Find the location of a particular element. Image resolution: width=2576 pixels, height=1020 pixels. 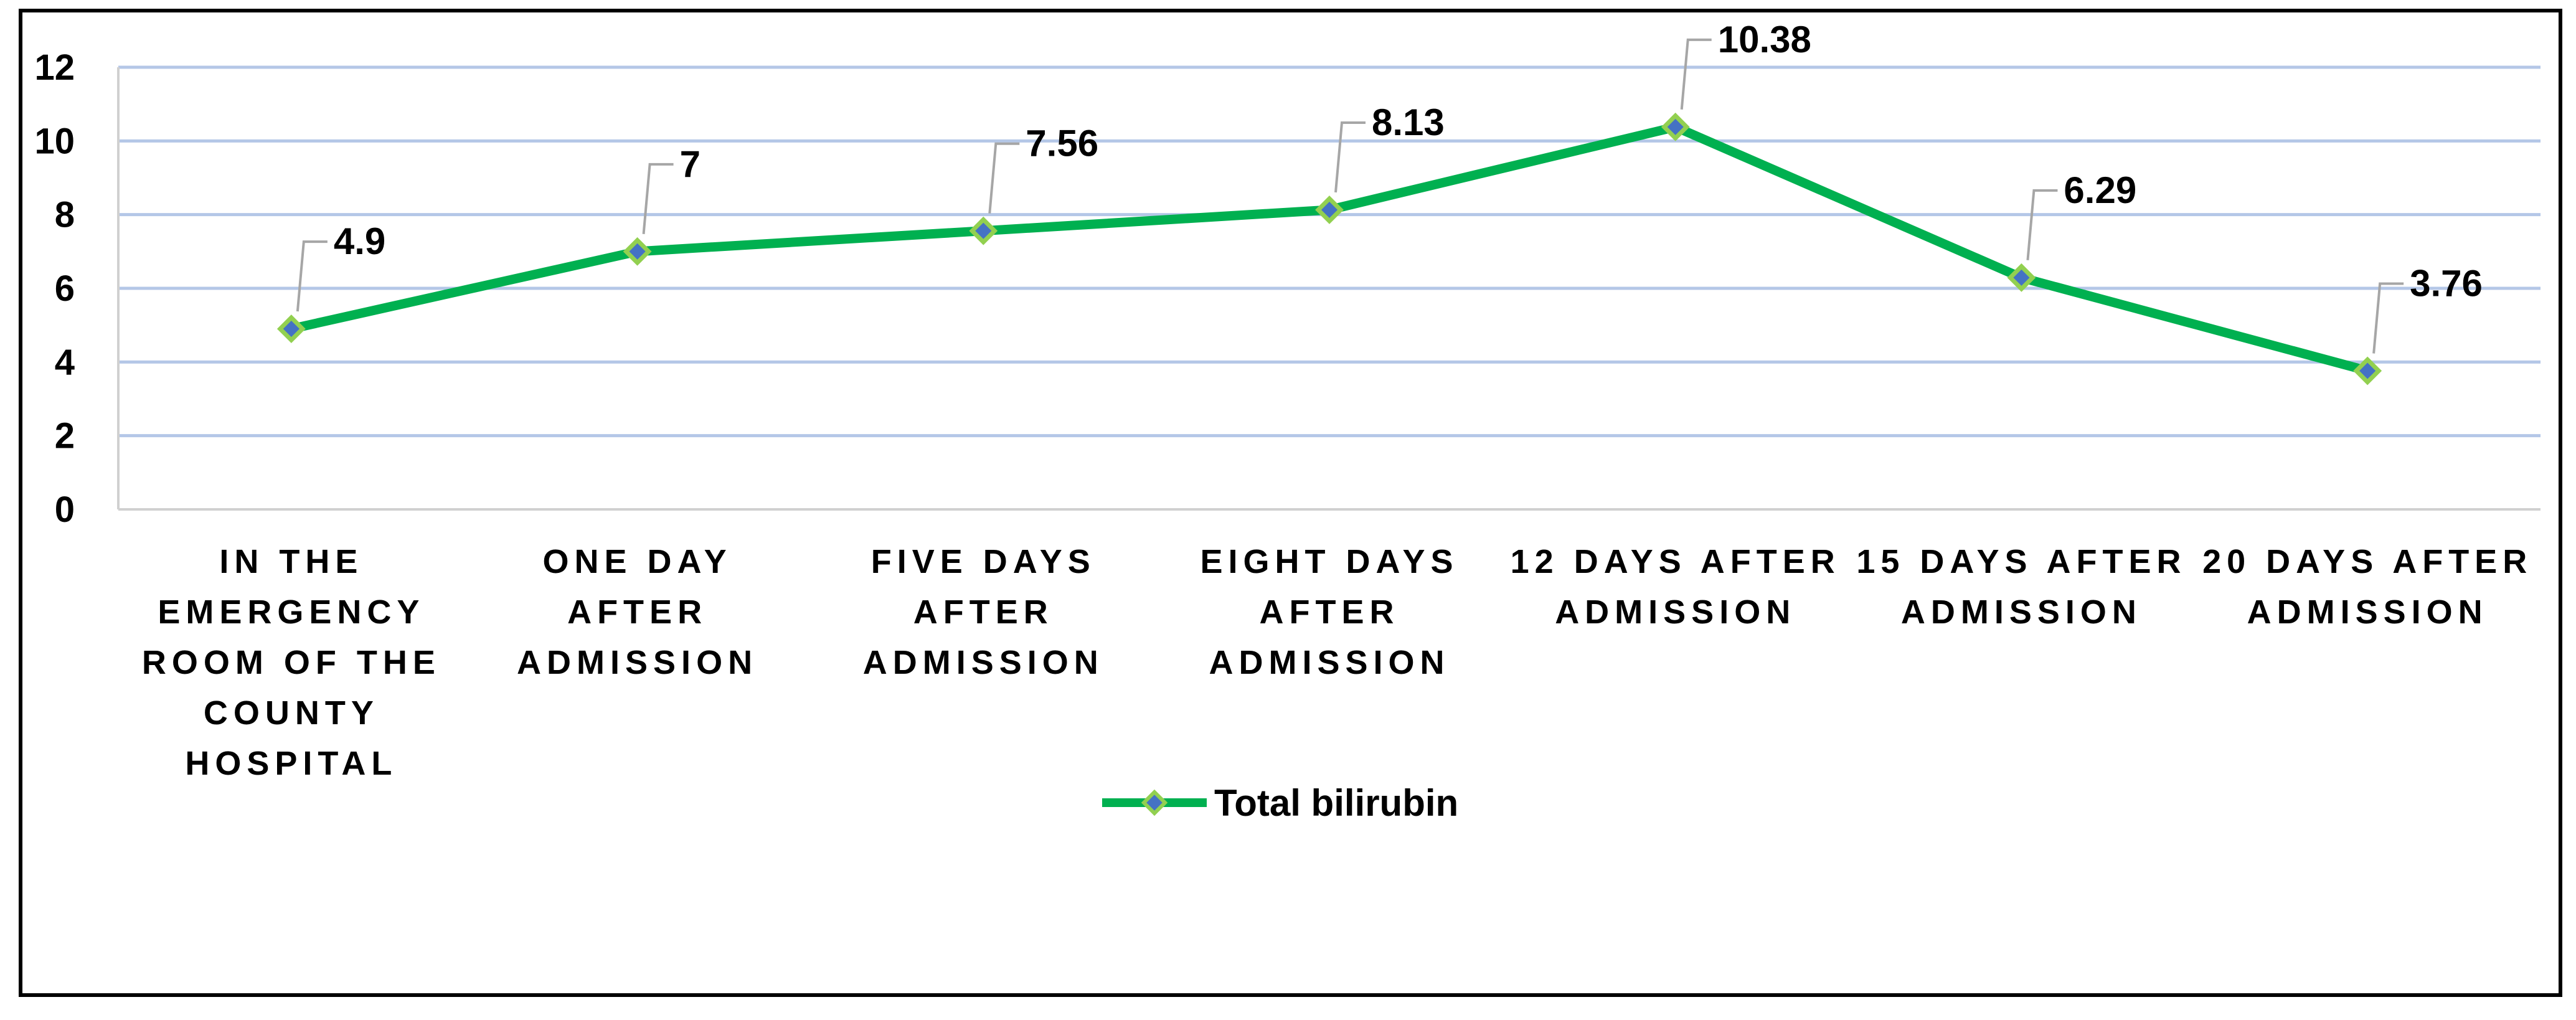

x-category-label-1-line-1: IN THE is located at coordinates (291, 561).